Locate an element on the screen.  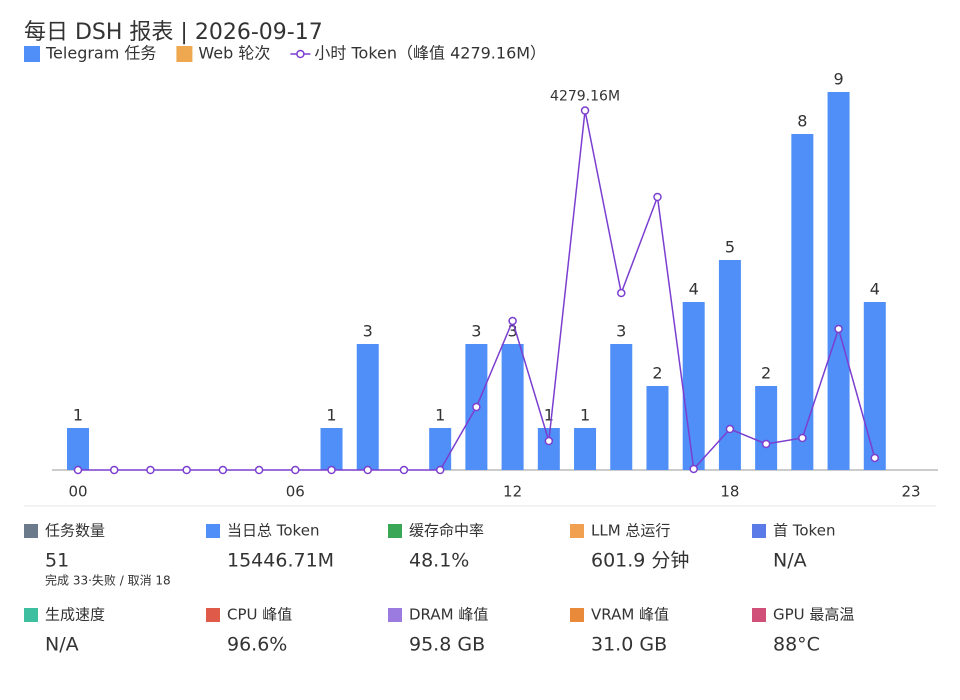
legend-marker is located at coordinates (300, 54).